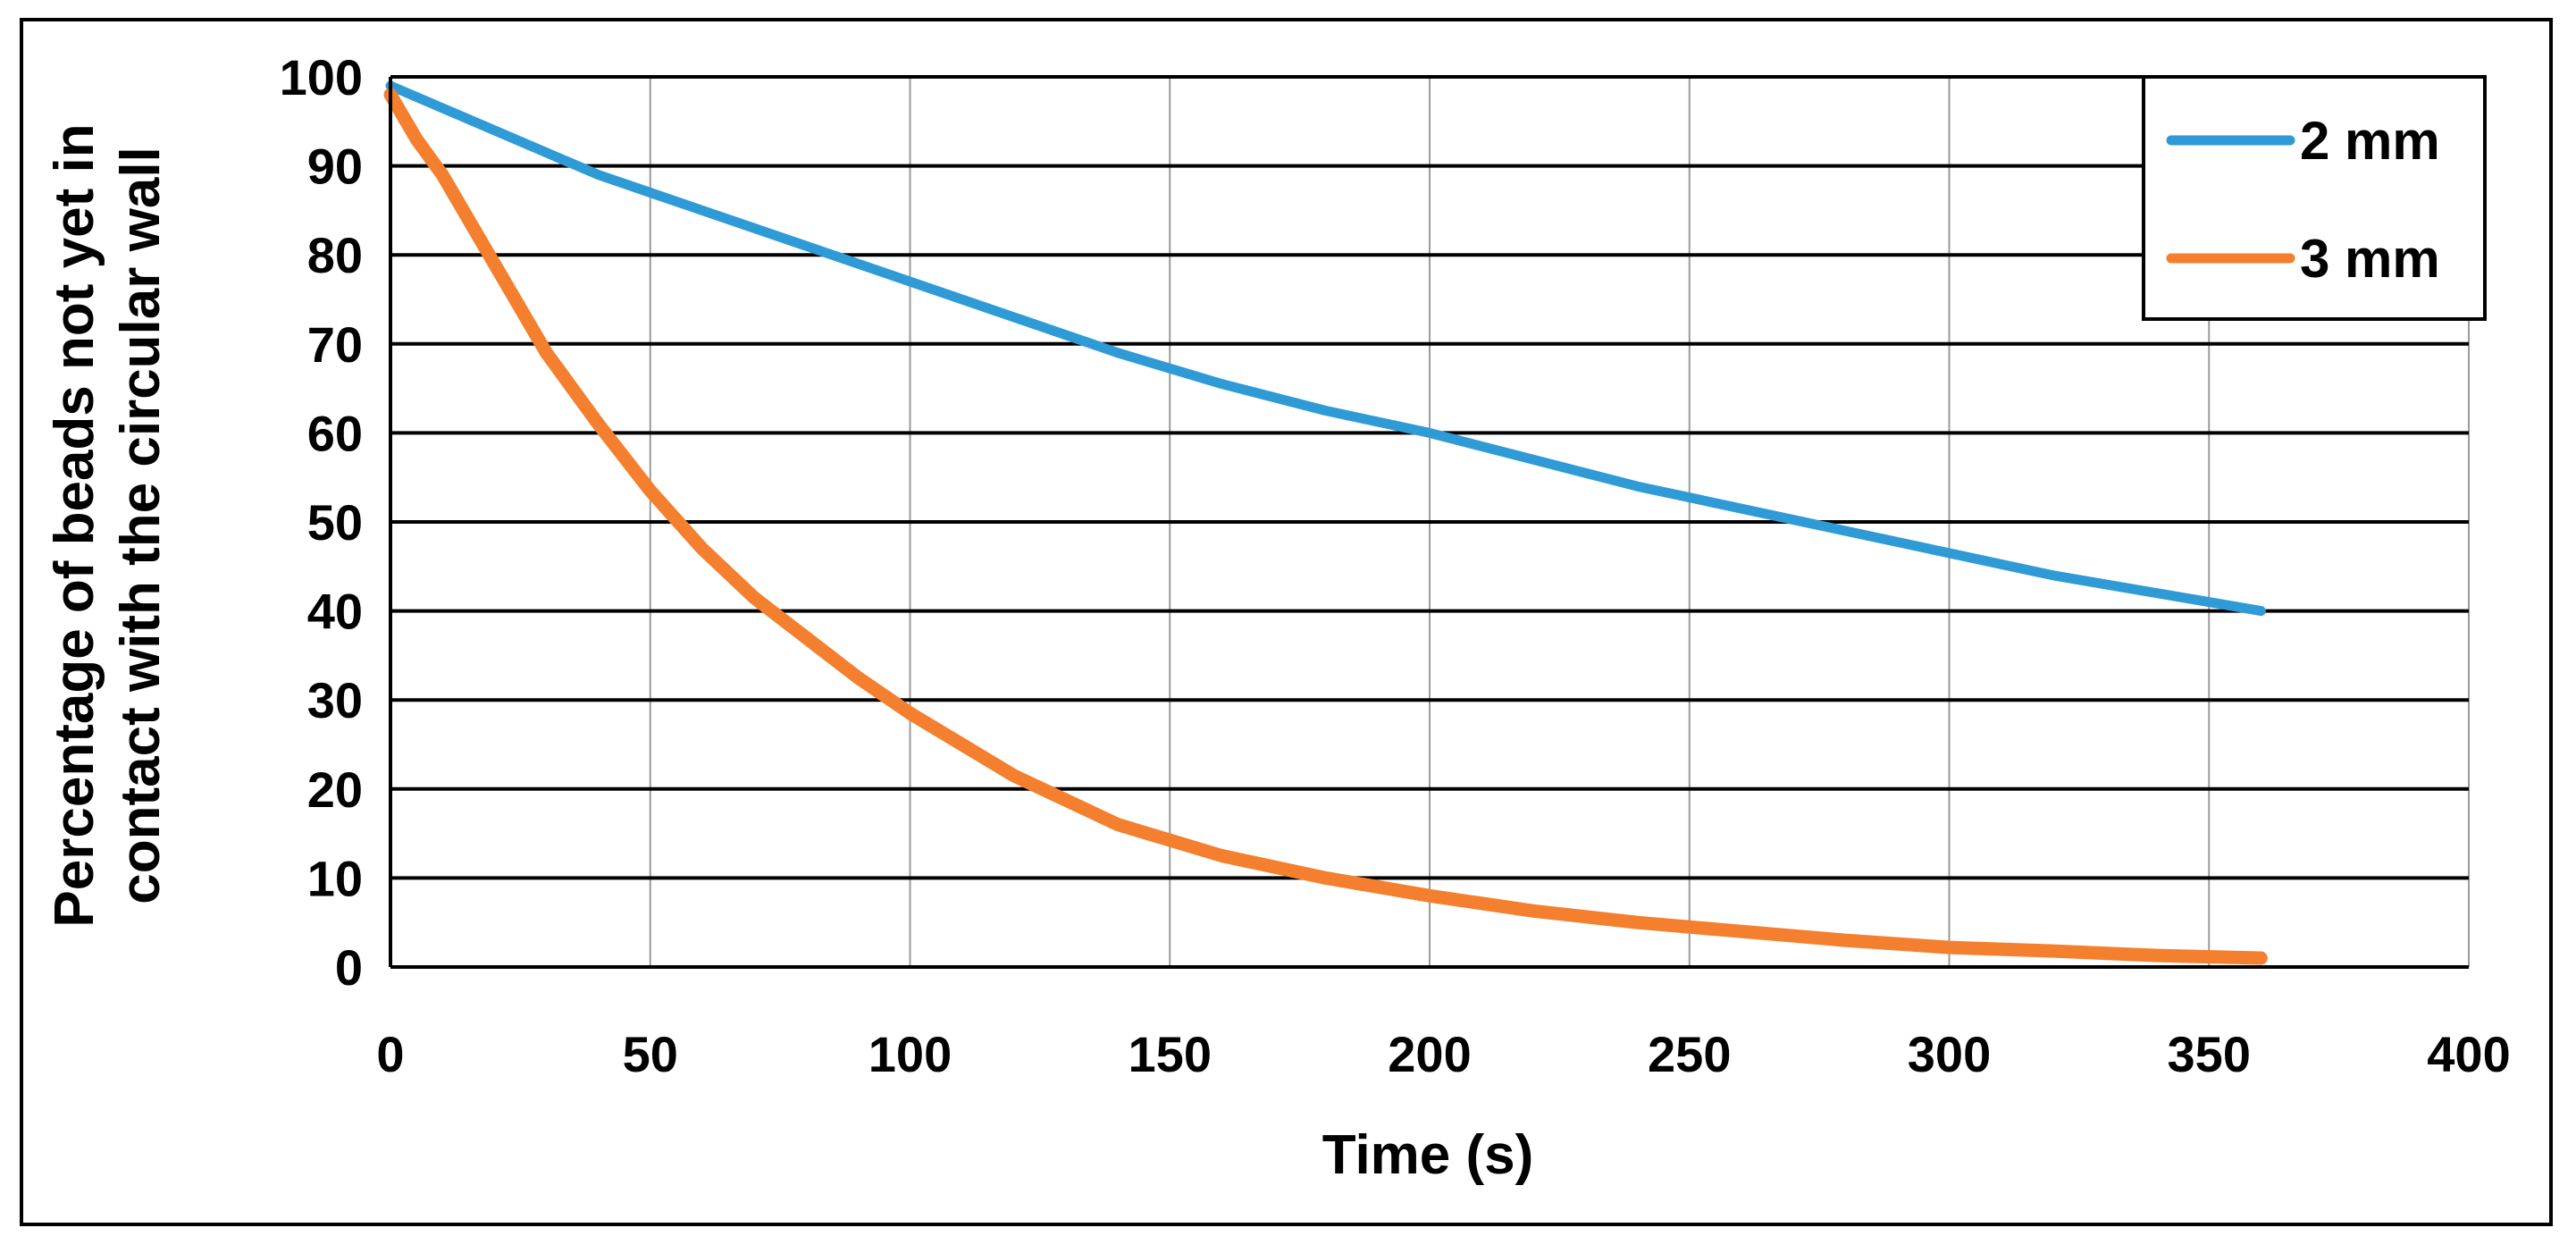 This screenshot has height=1253, width=2576. What do you see at coordinates (2468, 1054) in the screenshot?
I see `x-tick-label-400: 400` at bounding box center [2468, 1054].